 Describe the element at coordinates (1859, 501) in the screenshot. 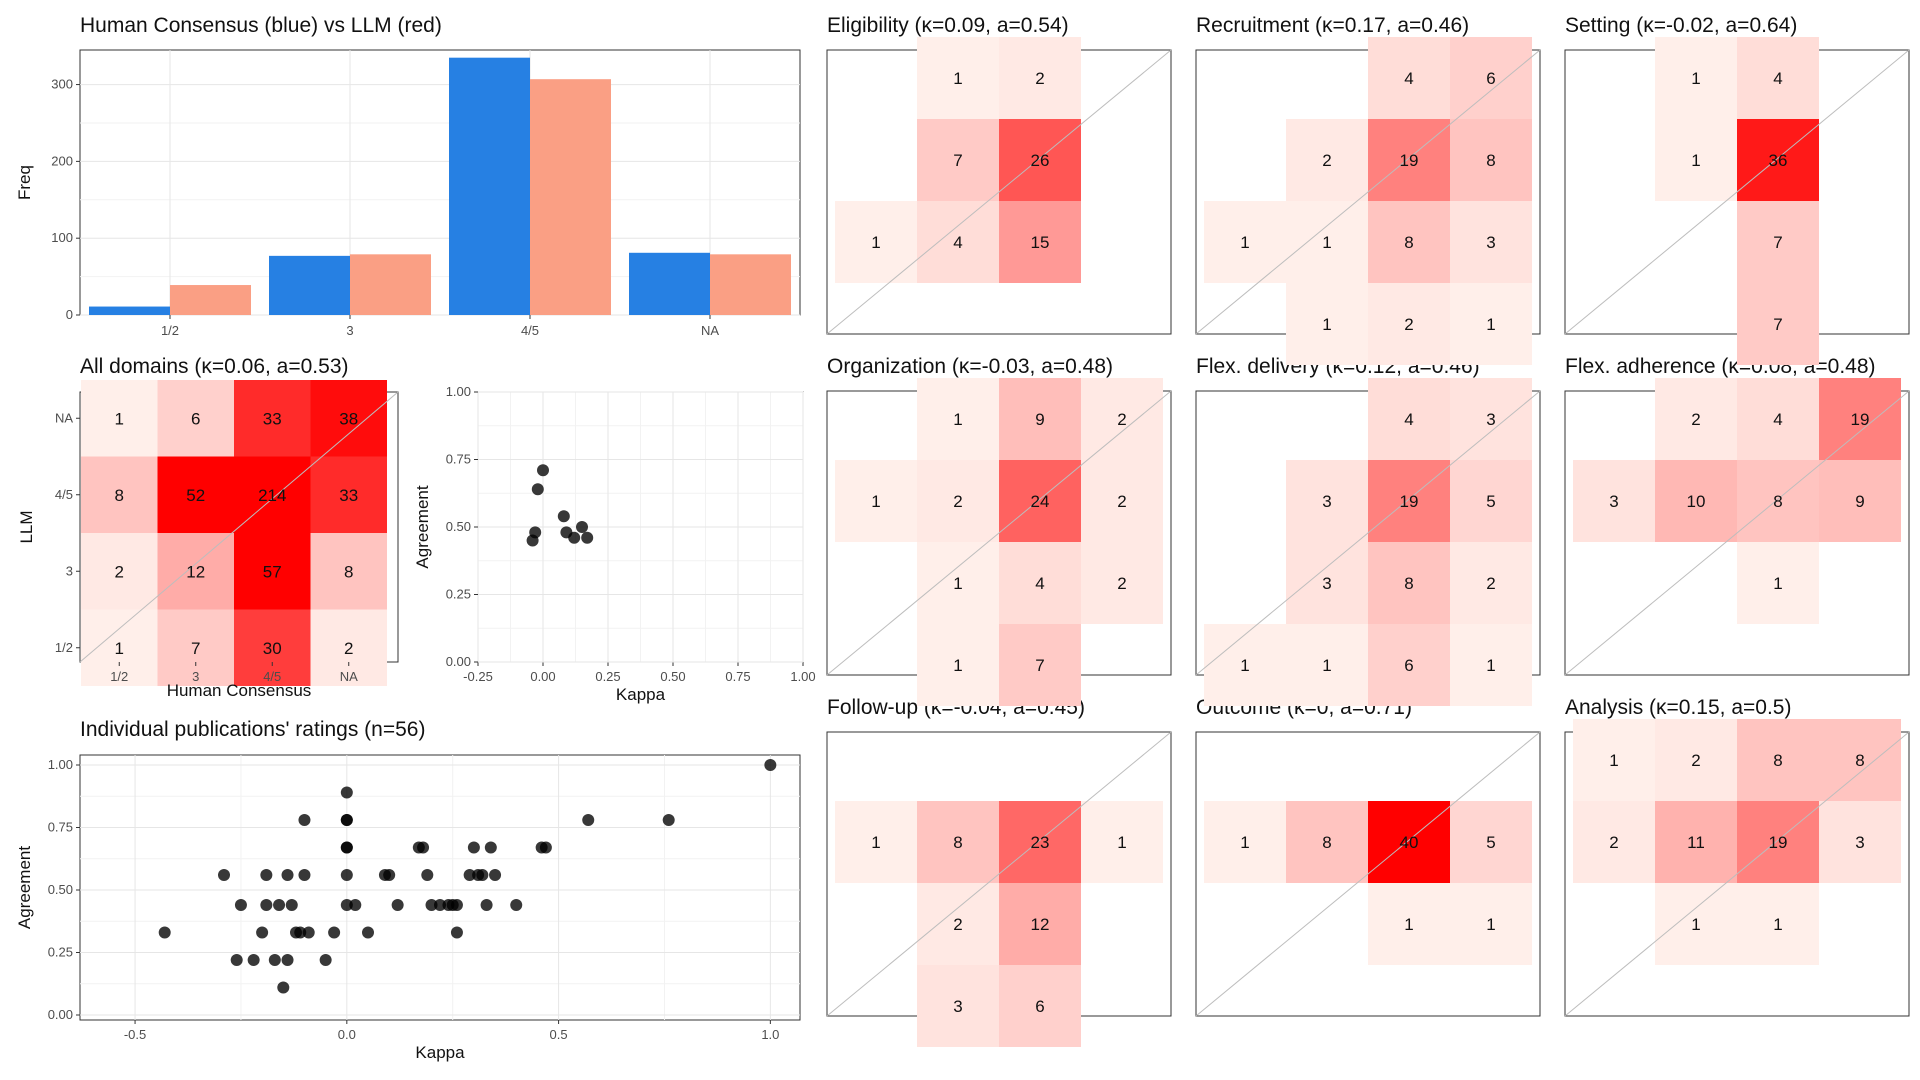

I see `flex-adherence-cell-label: 9` at that location.